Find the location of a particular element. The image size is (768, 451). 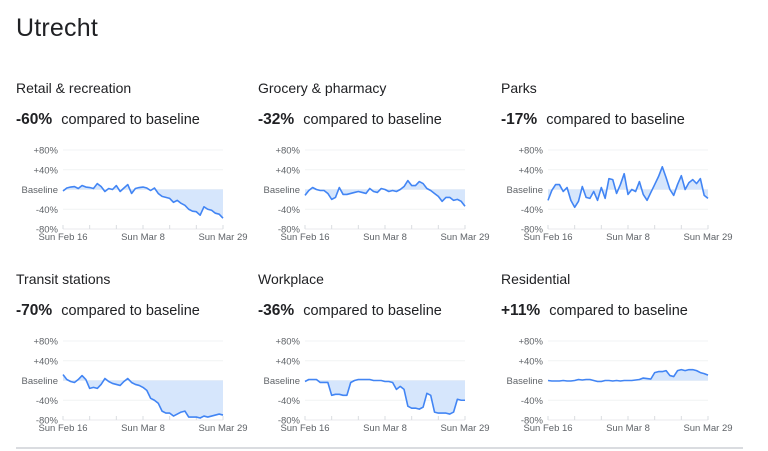

card-value: -17% compared to baseline is located at coordinates (593, 120).